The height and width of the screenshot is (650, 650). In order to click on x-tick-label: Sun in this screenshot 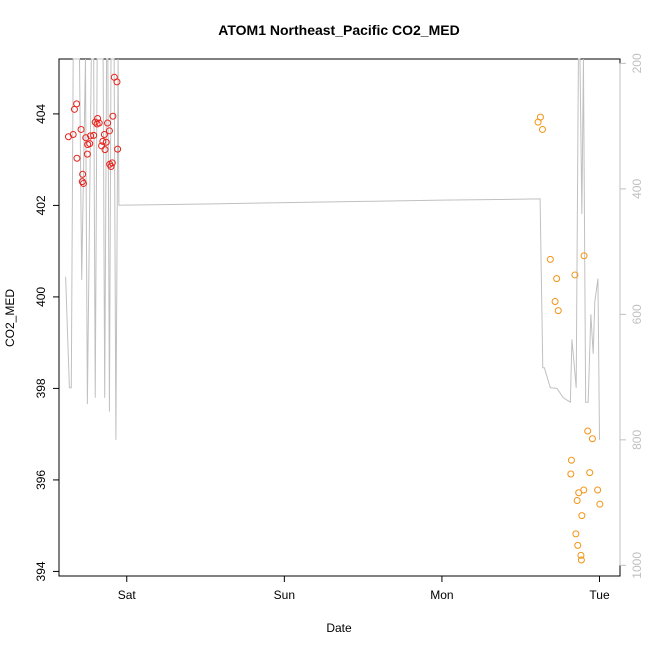, I will do `click(284, 595)`.